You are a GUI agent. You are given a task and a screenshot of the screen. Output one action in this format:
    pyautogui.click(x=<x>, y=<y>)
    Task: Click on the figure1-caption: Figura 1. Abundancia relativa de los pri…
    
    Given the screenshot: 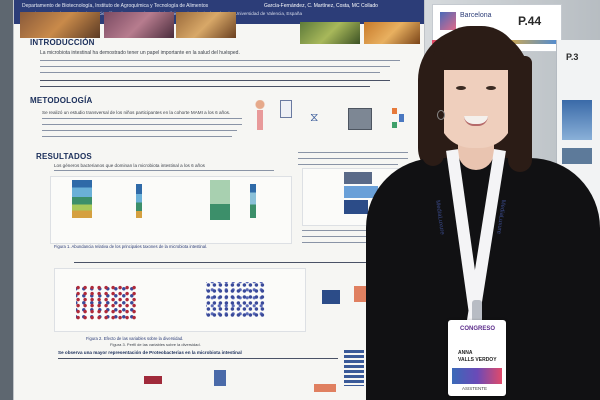 What is the action you would take?
    pyautogui.click(x=131, y=246)
    